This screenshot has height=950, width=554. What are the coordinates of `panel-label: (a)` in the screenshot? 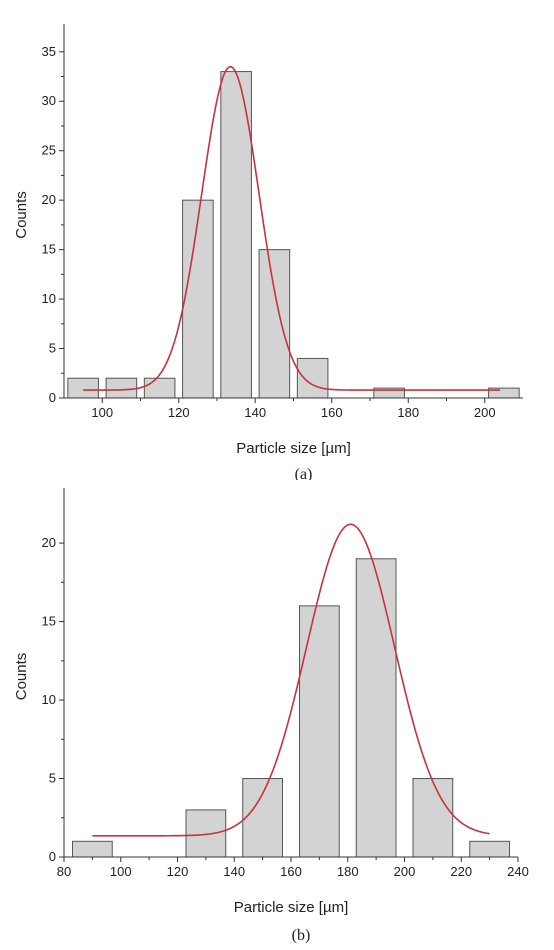 It's located at (304, 473).